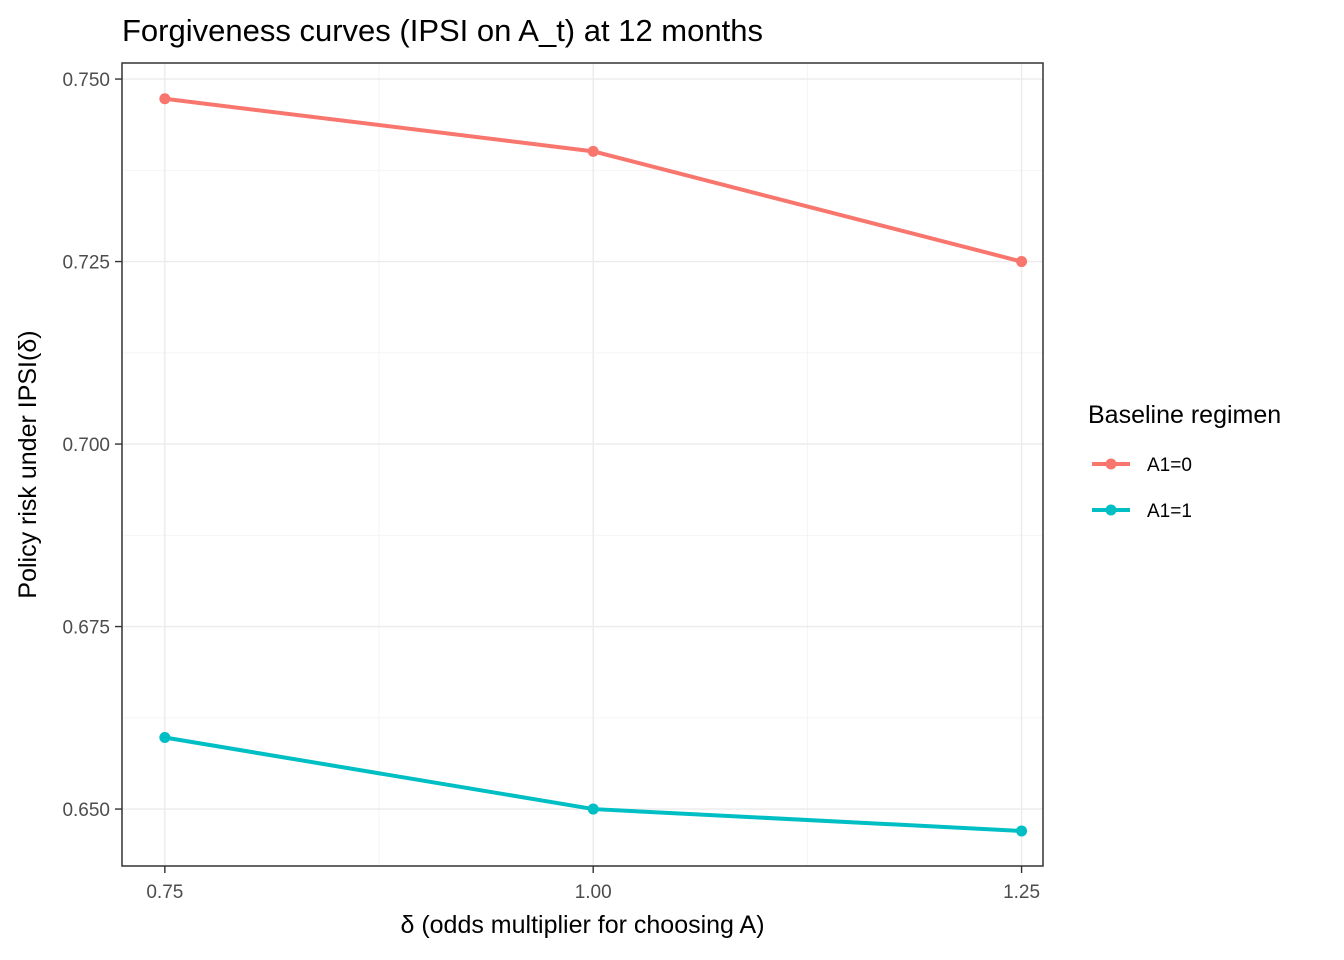  What do you see at coordinates (593, 892) in the screenshot?
I see `x-tick-label: 1.00` at bounding box center [593, 892].